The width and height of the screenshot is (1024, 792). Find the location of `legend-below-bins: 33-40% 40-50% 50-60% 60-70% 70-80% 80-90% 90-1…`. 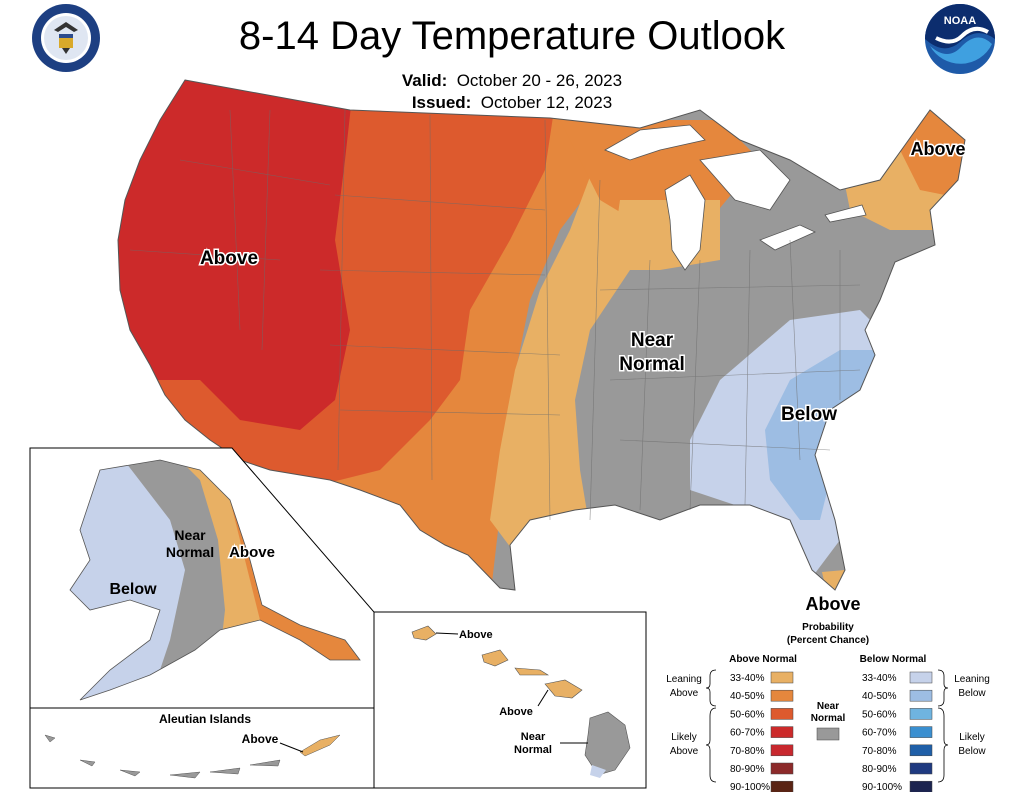

legend-below-bins: 33-40% 40-50% 50-60% 60-70% 70-80% 80-90% 90-1… is located at coordinates (897, 731).